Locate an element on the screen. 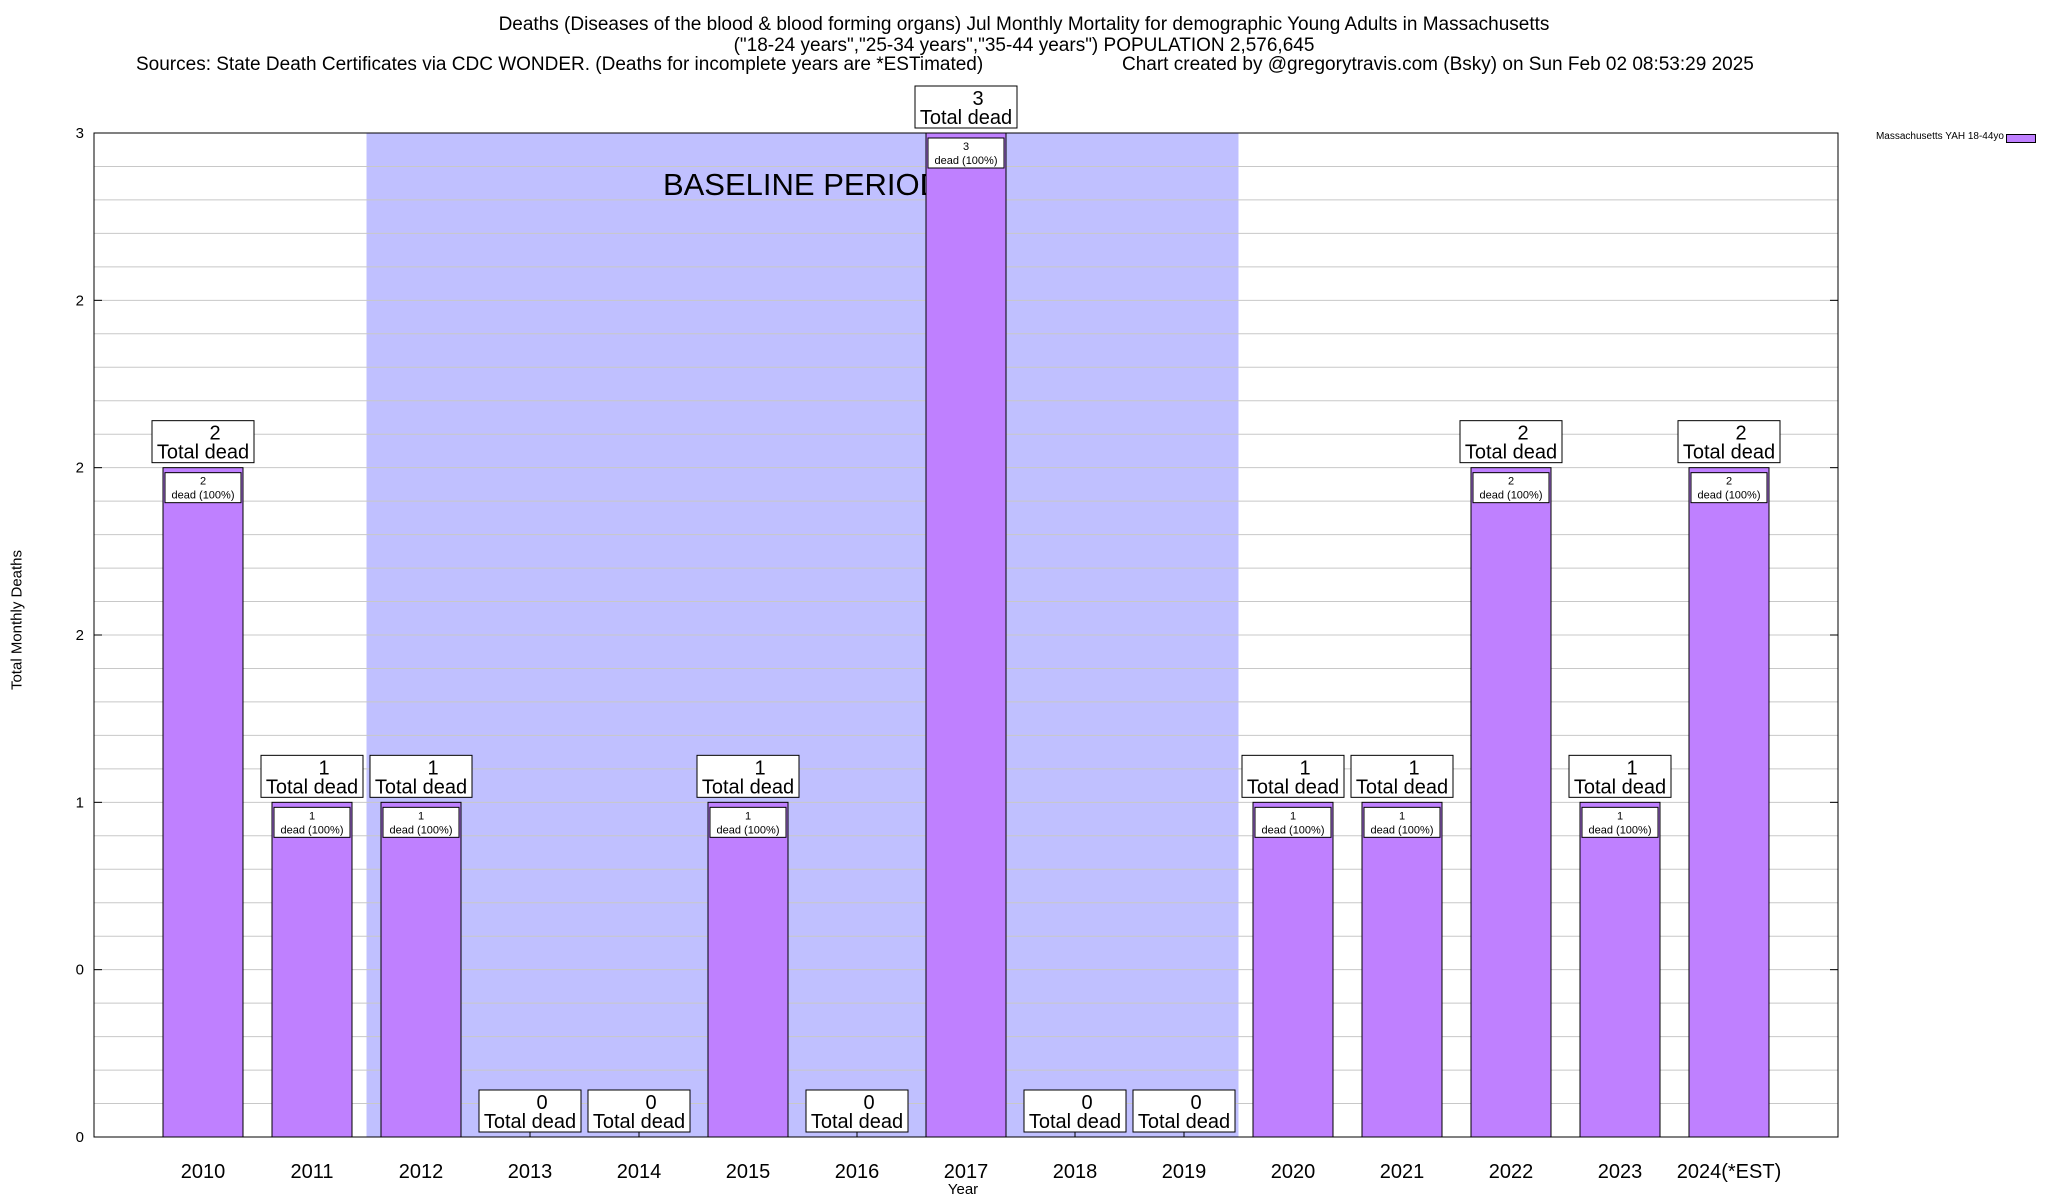 The height and width of the screenshot is (1200, 2048). x-tick-label: 2012 is located at coordinates (421, 1172).